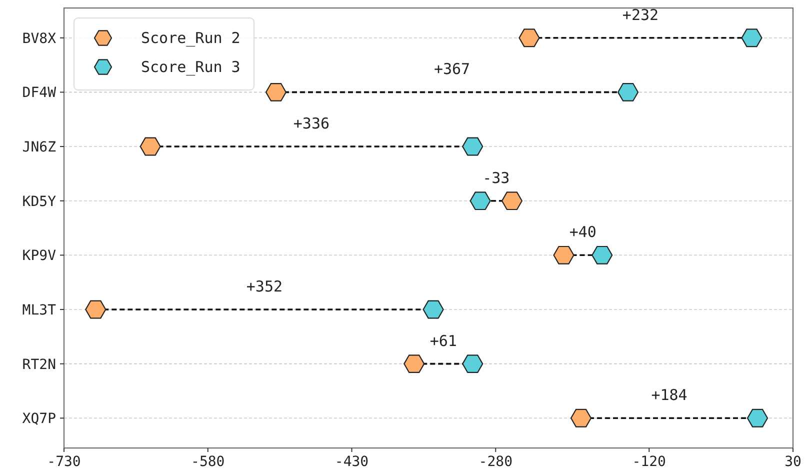 The height and width of the screenshot is (474, 805). What do you see at coordinates (496, 177) in the screenshot?
I see `annotation: -33` at bounding box center [496, 177].